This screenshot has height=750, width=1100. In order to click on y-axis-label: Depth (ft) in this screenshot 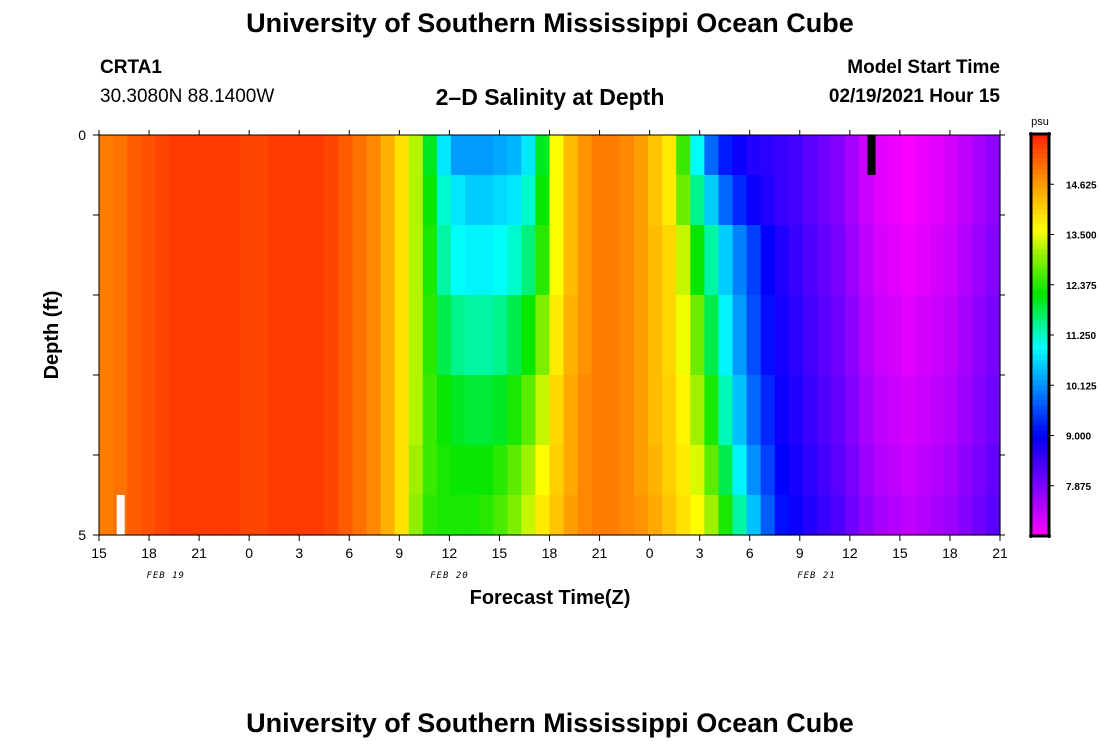, I will do `click(52, 335)`.